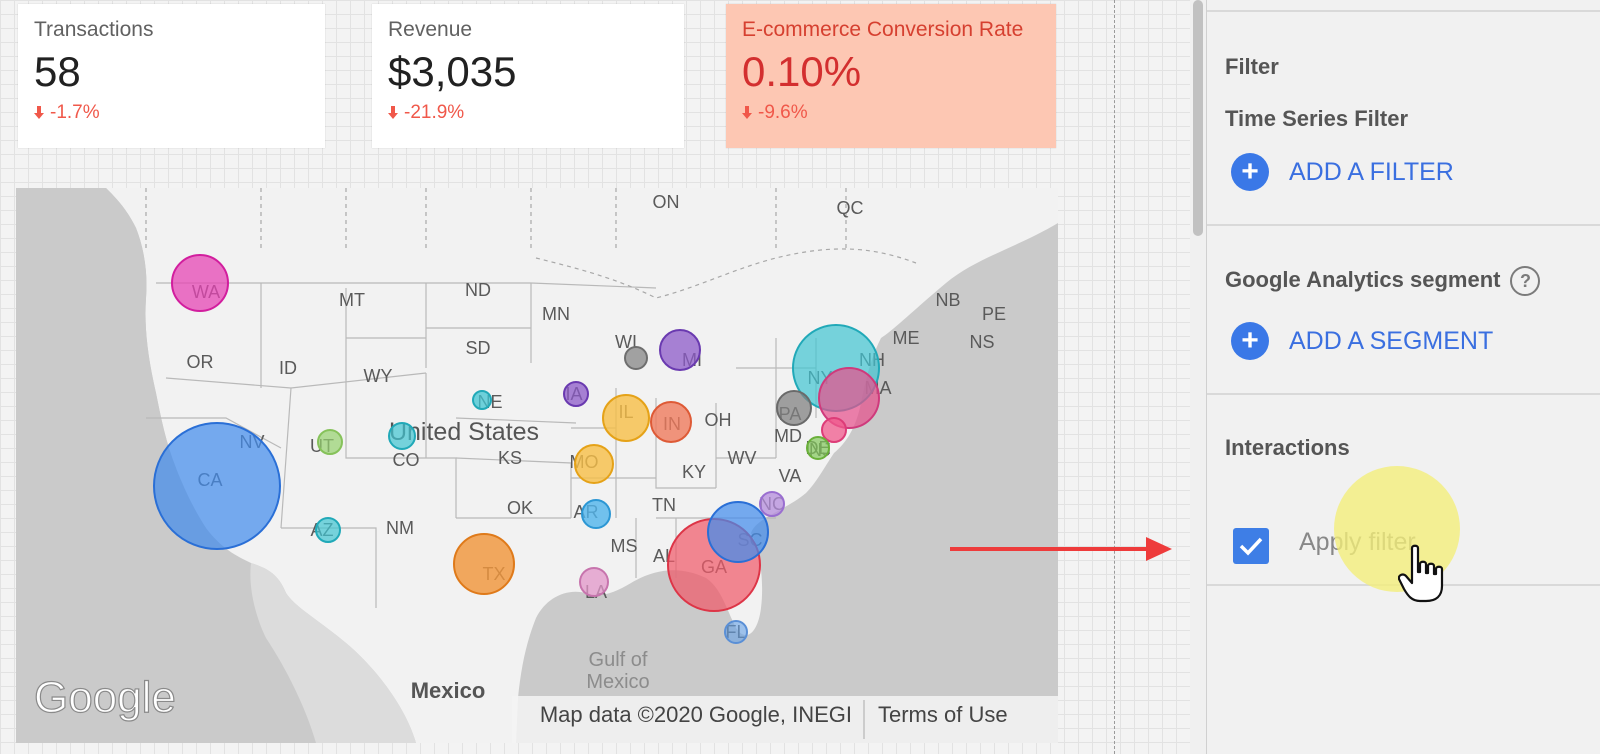  Describe the element at coordinates (738, 532) in the screenshot. I see `bubble-sc` at that location.